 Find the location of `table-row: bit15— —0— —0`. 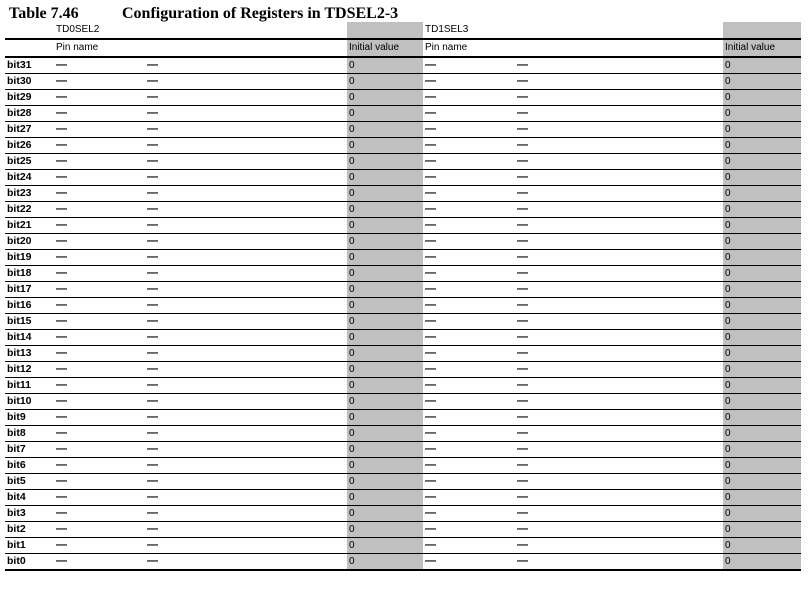

table-row: bit15— —0— —0 is located at coordinates (403, 322).